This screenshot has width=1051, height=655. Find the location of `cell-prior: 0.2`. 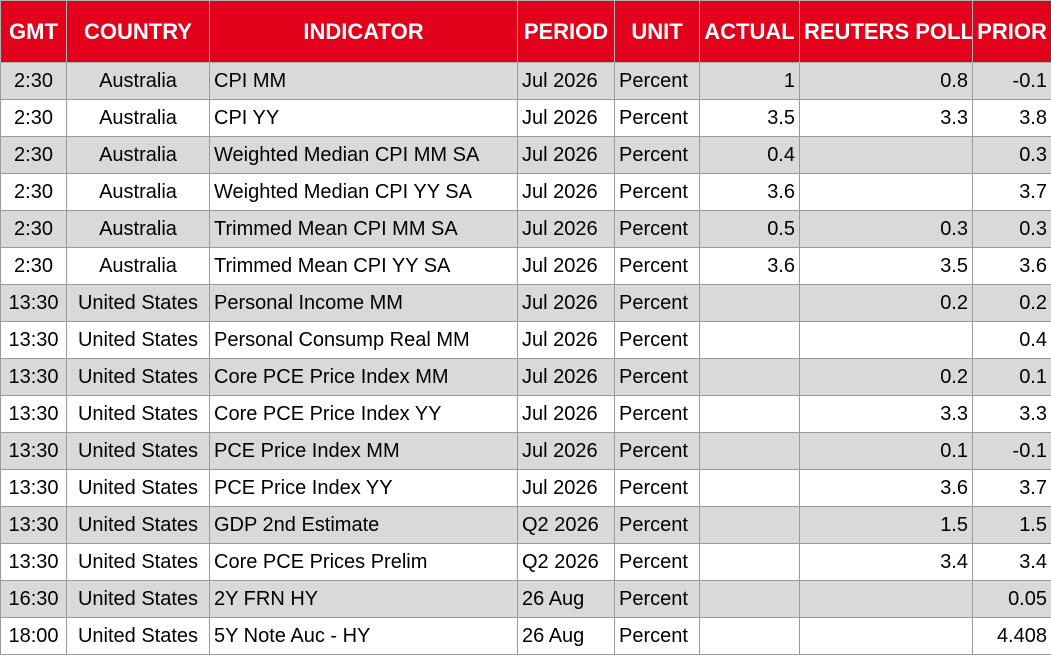

cell-prior: 0.2 is located at coordinates (1012, 303).